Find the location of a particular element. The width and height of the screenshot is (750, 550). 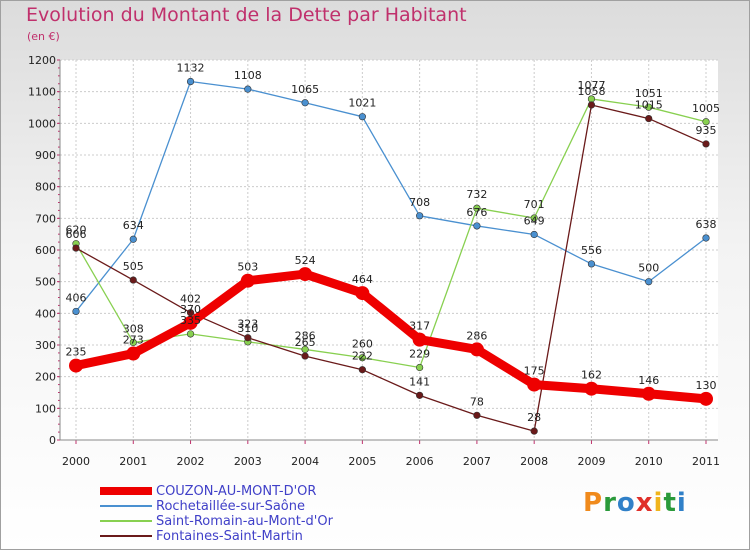

data-label: 701 is located at coordinates (534, 204).